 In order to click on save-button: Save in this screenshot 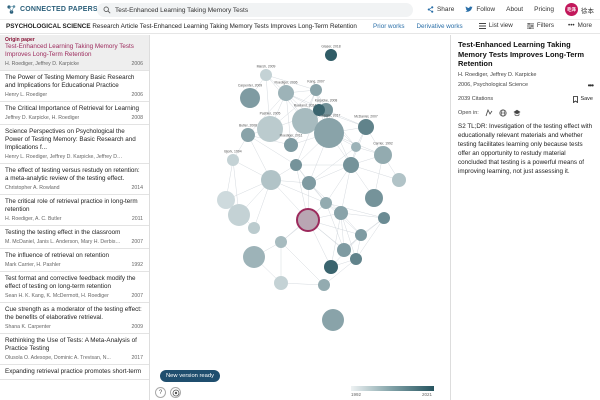, I will do `click(583, 99)`.